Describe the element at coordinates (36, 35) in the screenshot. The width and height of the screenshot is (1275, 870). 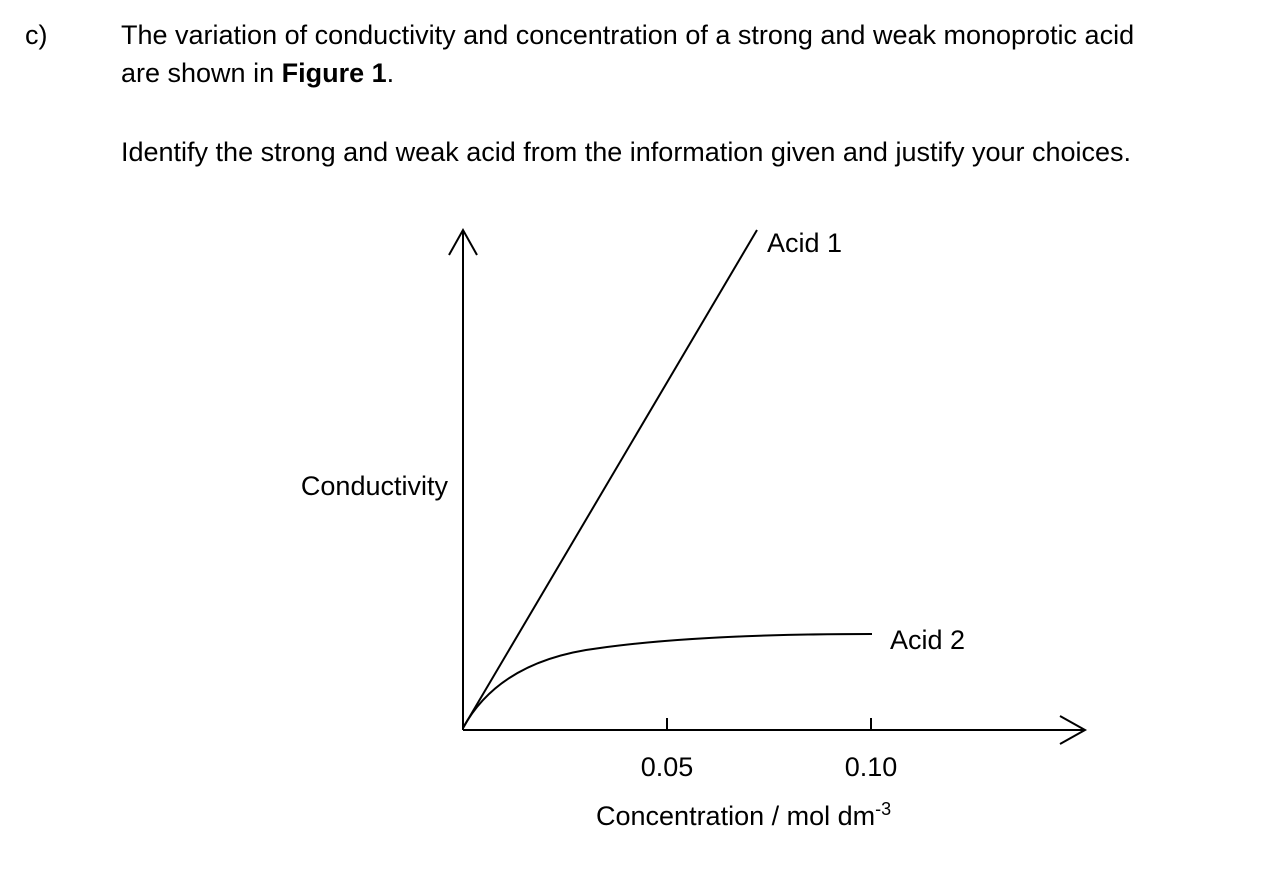
I see `question-label: c)` at that location.